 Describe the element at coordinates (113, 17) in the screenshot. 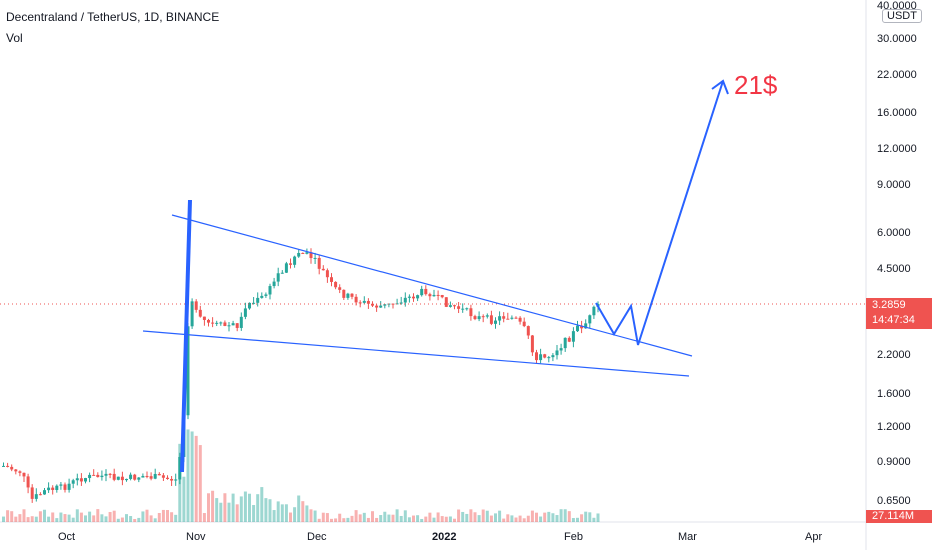

I see `symbol-title: Decentraland / TetherUS, 1D, BINANCE` at that location.